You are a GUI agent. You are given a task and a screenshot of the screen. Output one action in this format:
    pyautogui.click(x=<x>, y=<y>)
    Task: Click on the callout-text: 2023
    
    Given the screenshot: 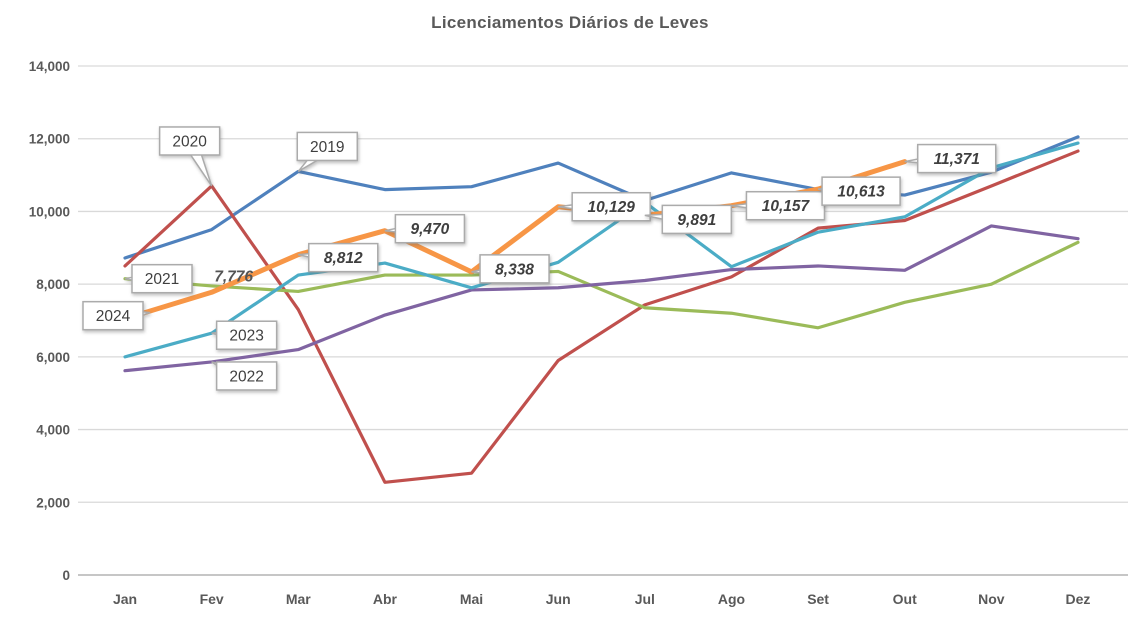 What is the action you would take?
    pyautogui.click(x=246, y=336)
    